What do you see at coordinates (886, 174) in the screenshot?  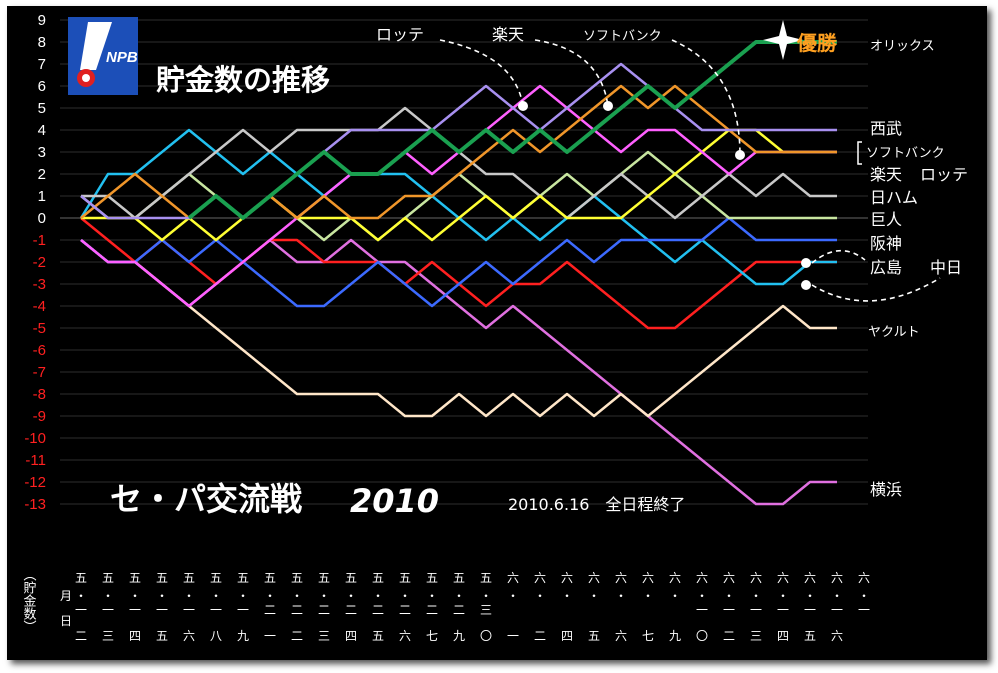 I see `label-rakuten: 楽天` at bounding box center [886, 174].